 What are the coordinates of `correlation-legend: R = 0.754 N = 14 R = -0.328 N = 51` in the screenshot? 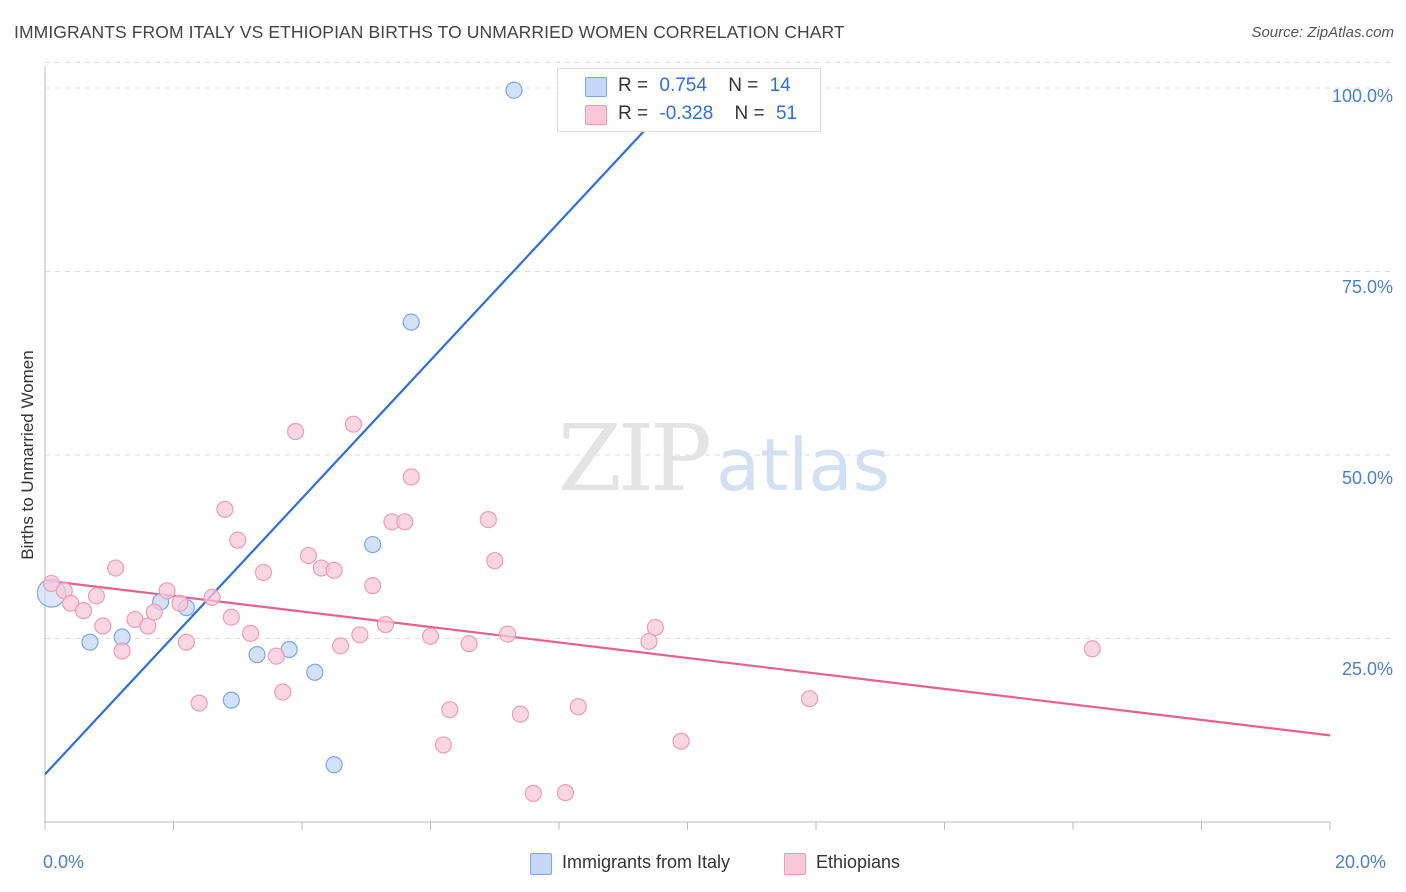 It's located at (689, 100).